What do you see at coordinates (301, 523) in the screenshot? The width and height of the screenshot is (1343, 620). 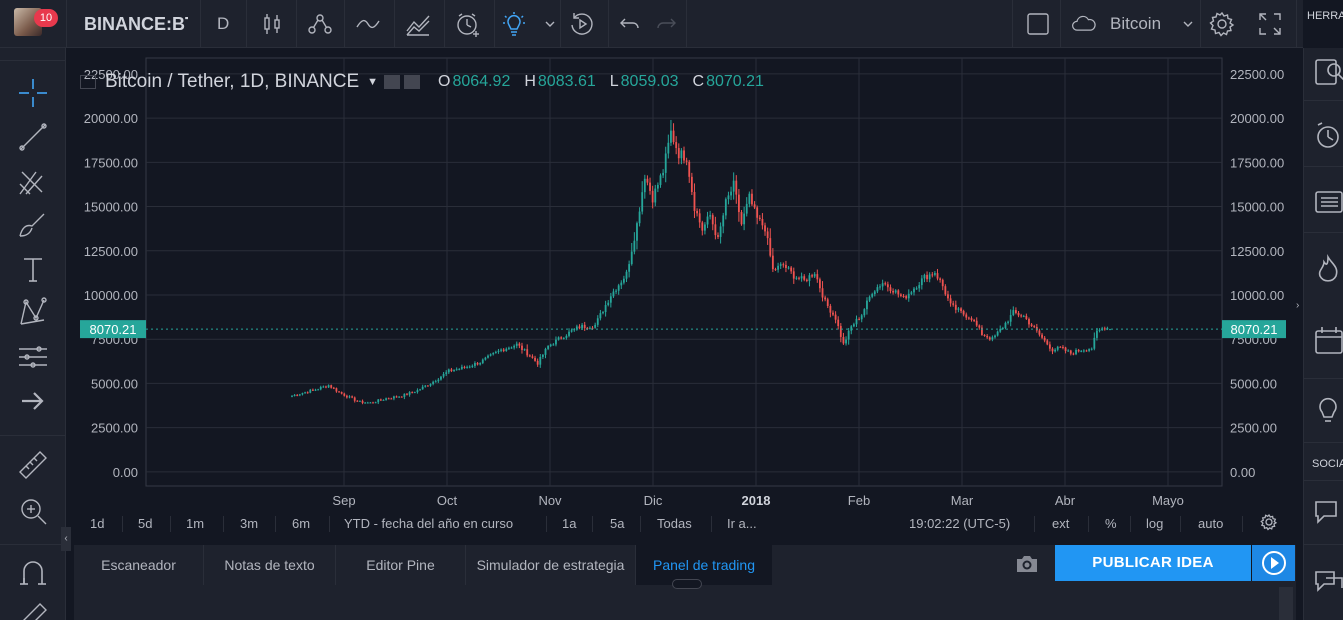 I see `range-6m: 6m` at bounding box center [301, 523].